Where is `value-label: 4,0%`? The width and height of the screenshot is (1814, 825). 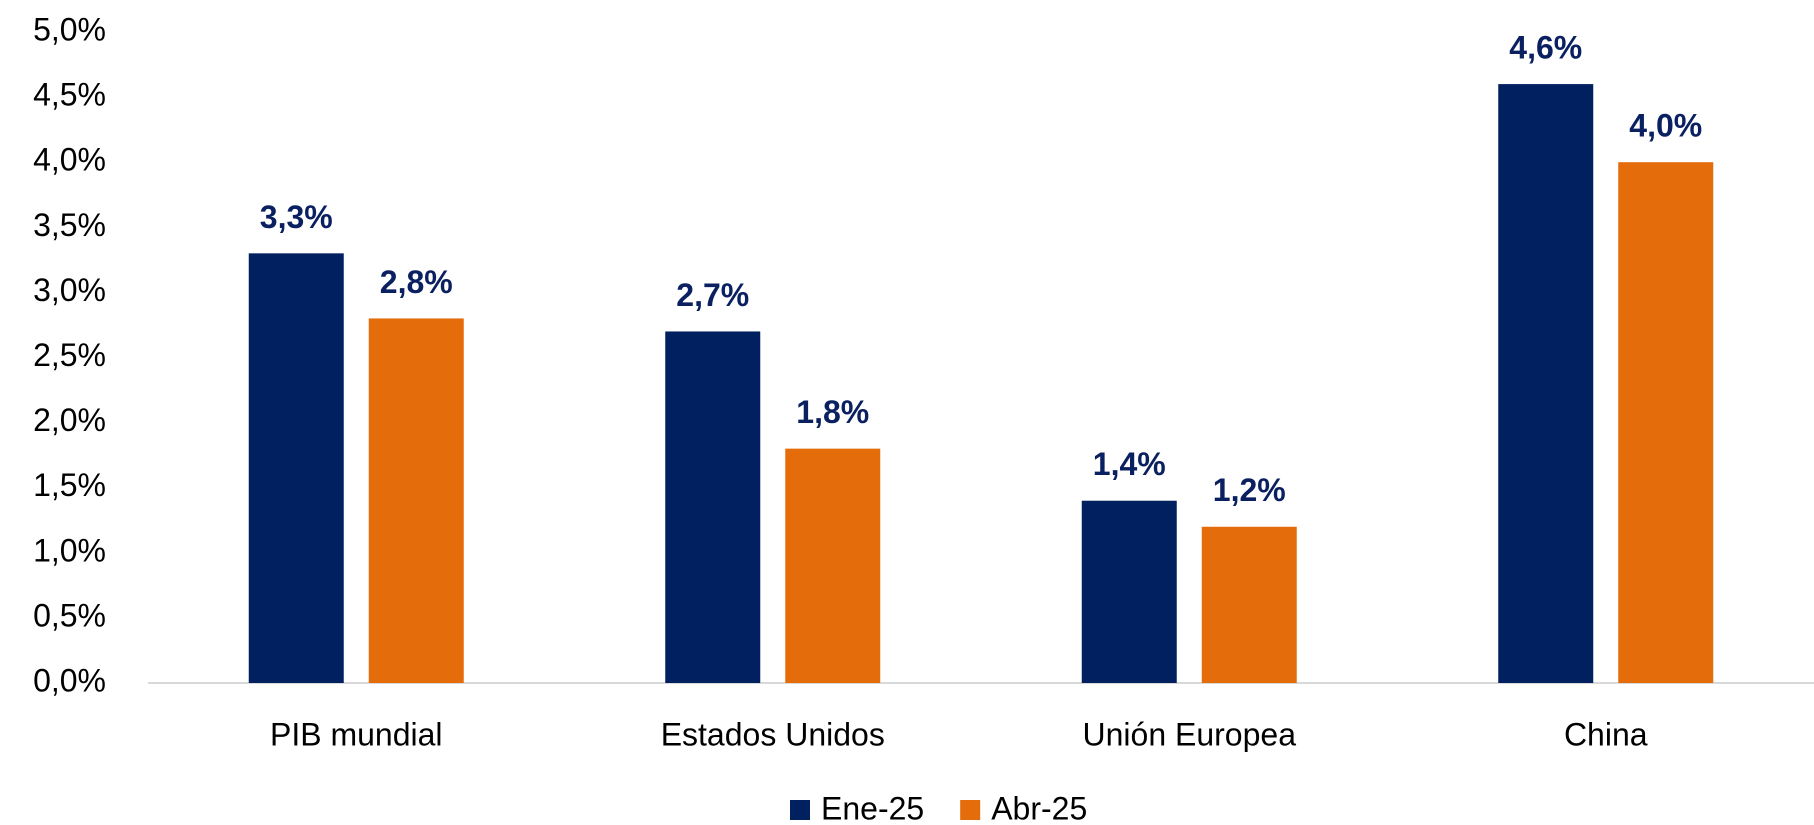 value-label: 4,0% is located at coordinates (1665, 126).